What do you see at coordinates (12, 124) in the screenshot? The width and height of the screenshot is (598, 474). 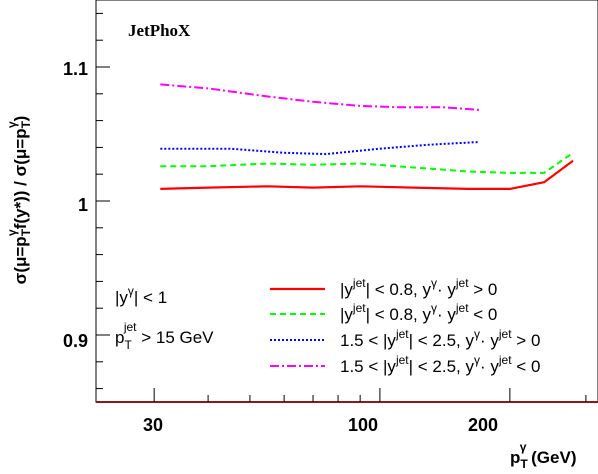 I see `y-axis-title-sup2: γ` at bounding box center [12, 124].